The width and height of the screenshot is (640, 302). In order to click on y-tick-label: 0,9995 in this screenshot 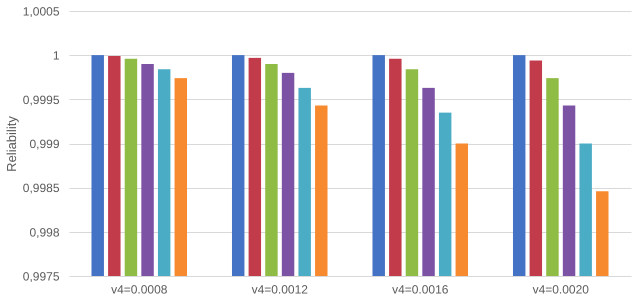, I will do `click(41, 99)`.